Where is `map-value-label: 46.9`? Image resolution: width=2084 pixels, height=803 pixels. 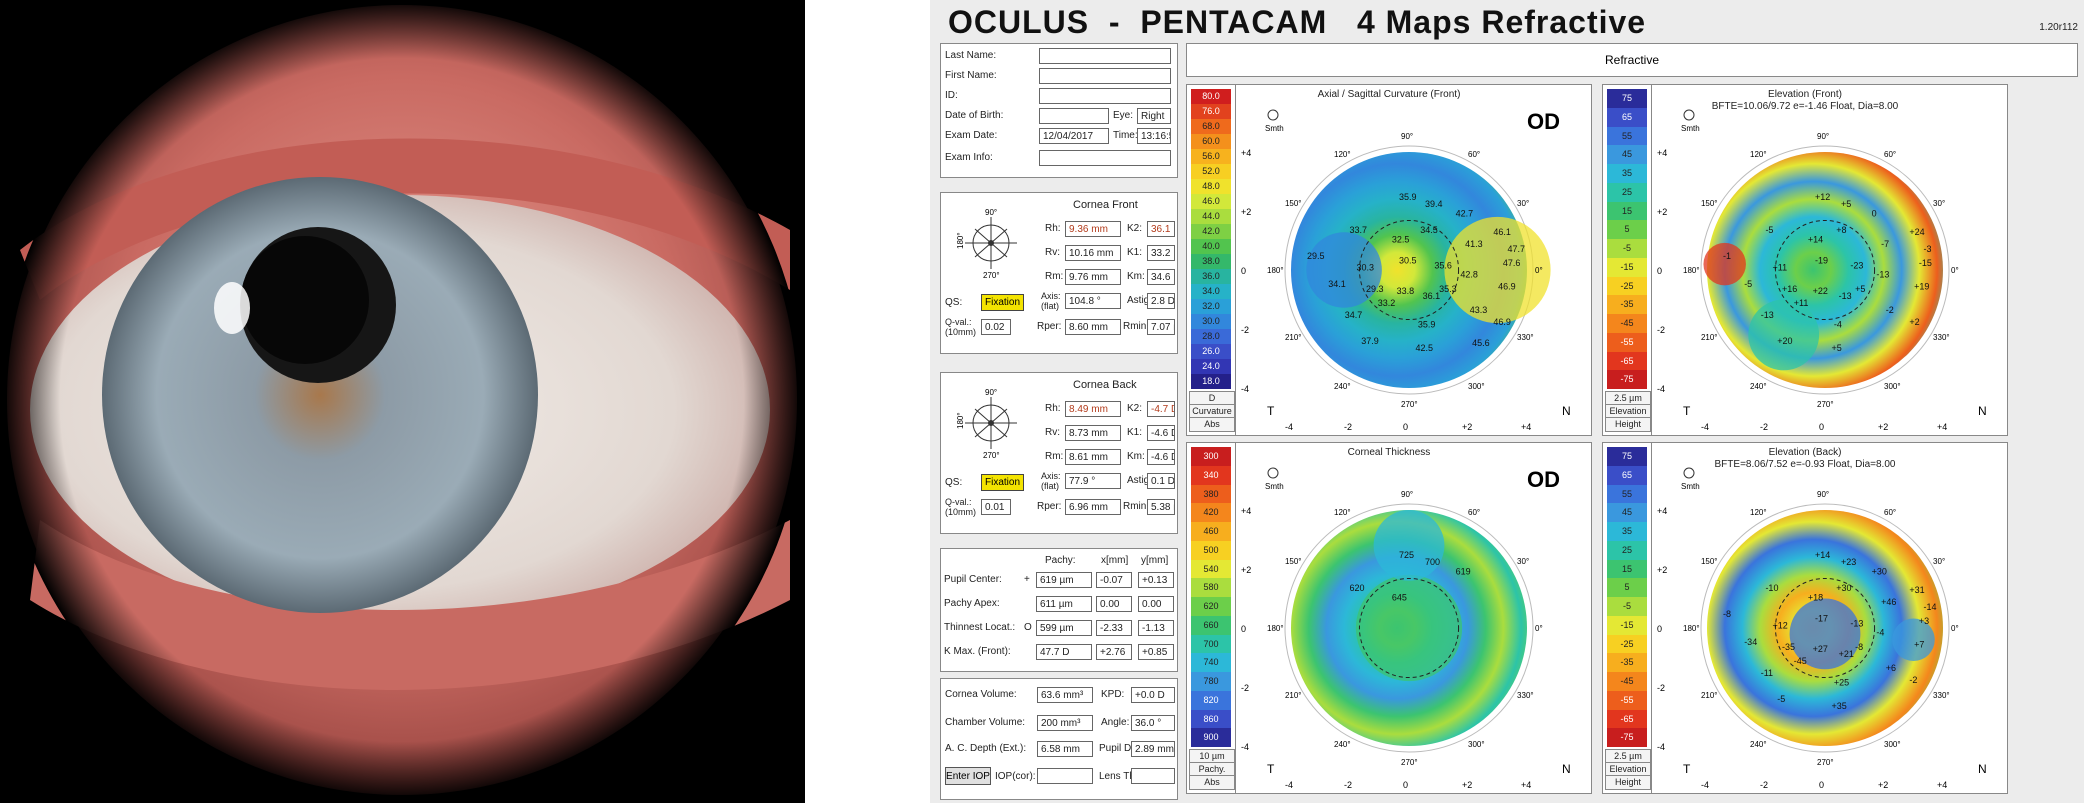 map-value-label: 46.9 is located at coordinates (1507, 287).